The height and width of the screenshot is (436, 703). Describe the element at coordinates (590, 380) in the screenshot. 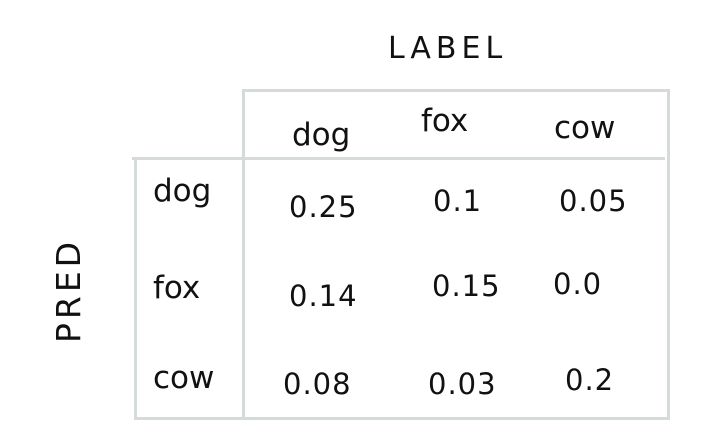

I see `matrix-cell-cow-cow: 0.2` at that location.